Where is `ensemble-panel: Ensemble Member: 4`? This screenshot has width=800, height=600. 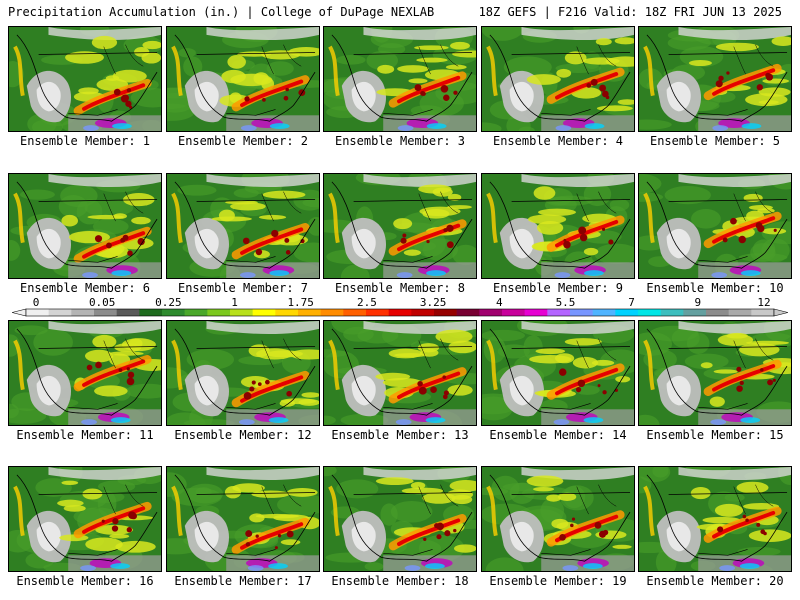
ensemble-panel: Ensemble Member: 4 is located at coordinates (558, 87).